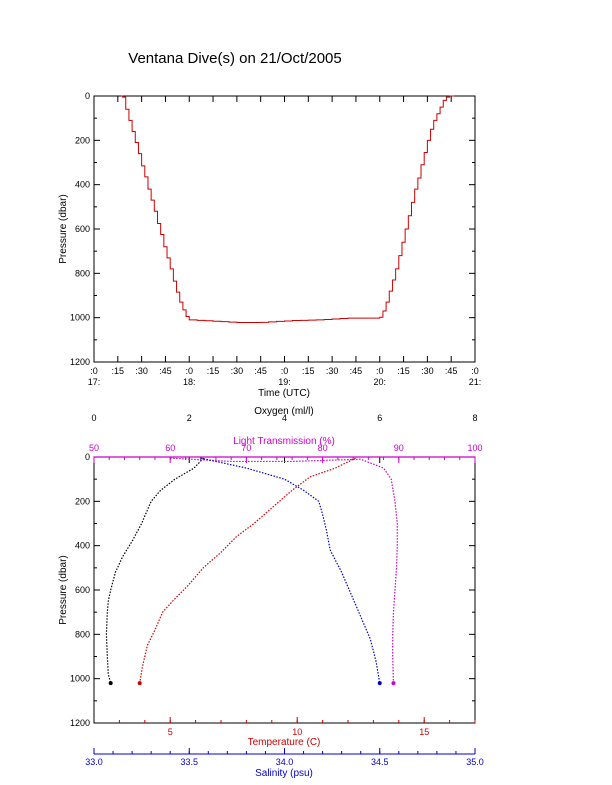  Describe the element at coordinates (379, 683) in the screenshot. I see `salinity-bottom-point` at that location.